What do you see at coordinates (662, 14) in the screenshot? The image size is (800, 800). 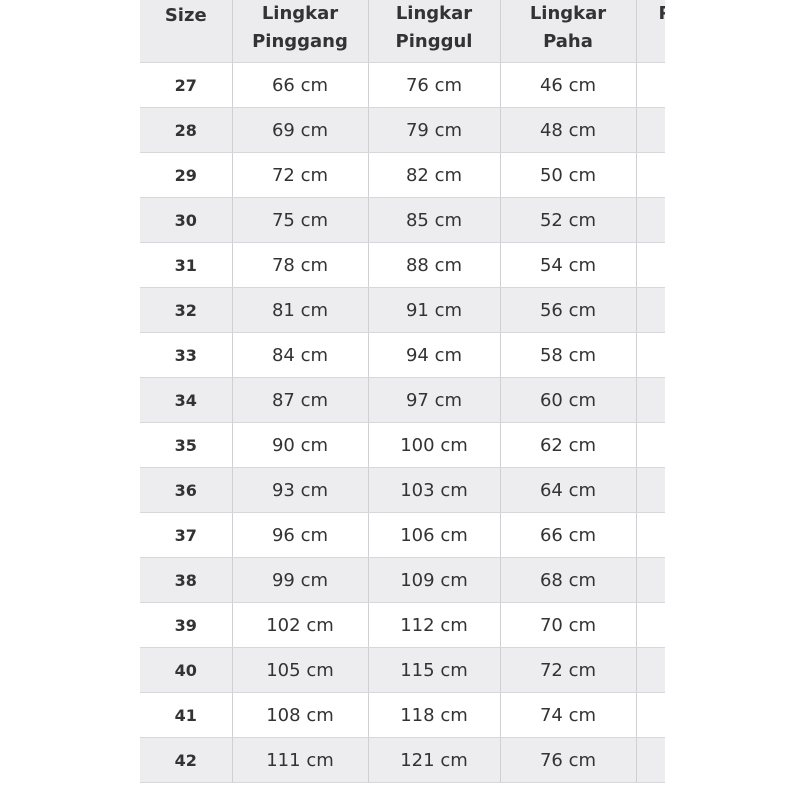 I see `header-line1: P` at bounding box center [662, 14].